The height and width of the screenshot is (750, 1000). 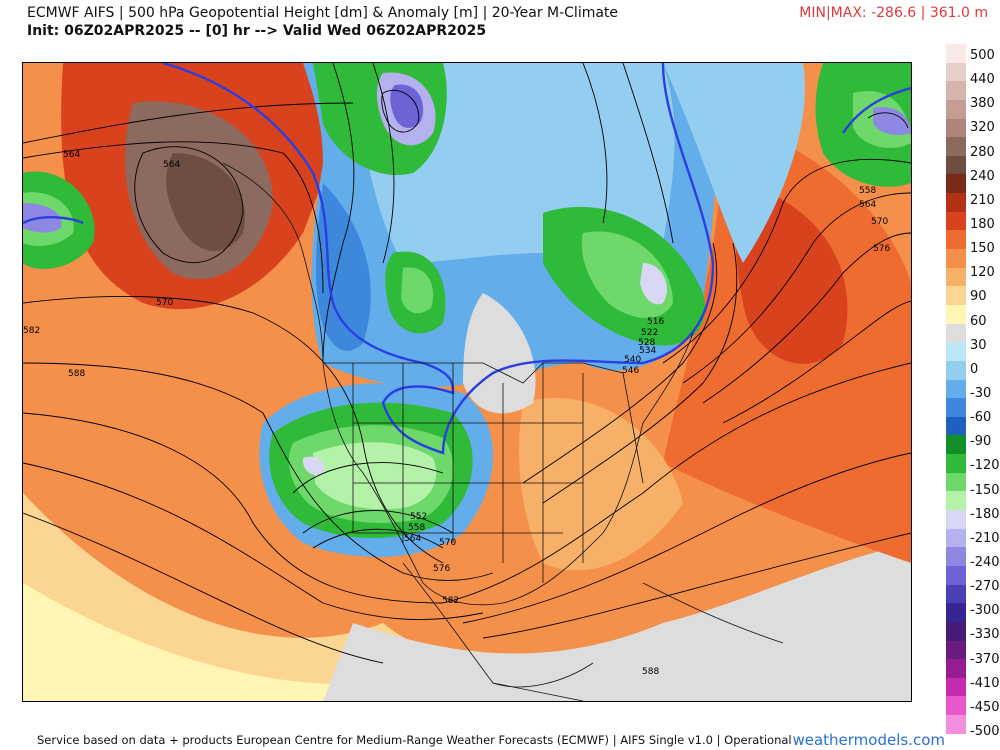 What do you see at coordinates (974, 369) in the screenshot?
I see `colorbar-tick-label: 0` at bounding box center [974, 369].